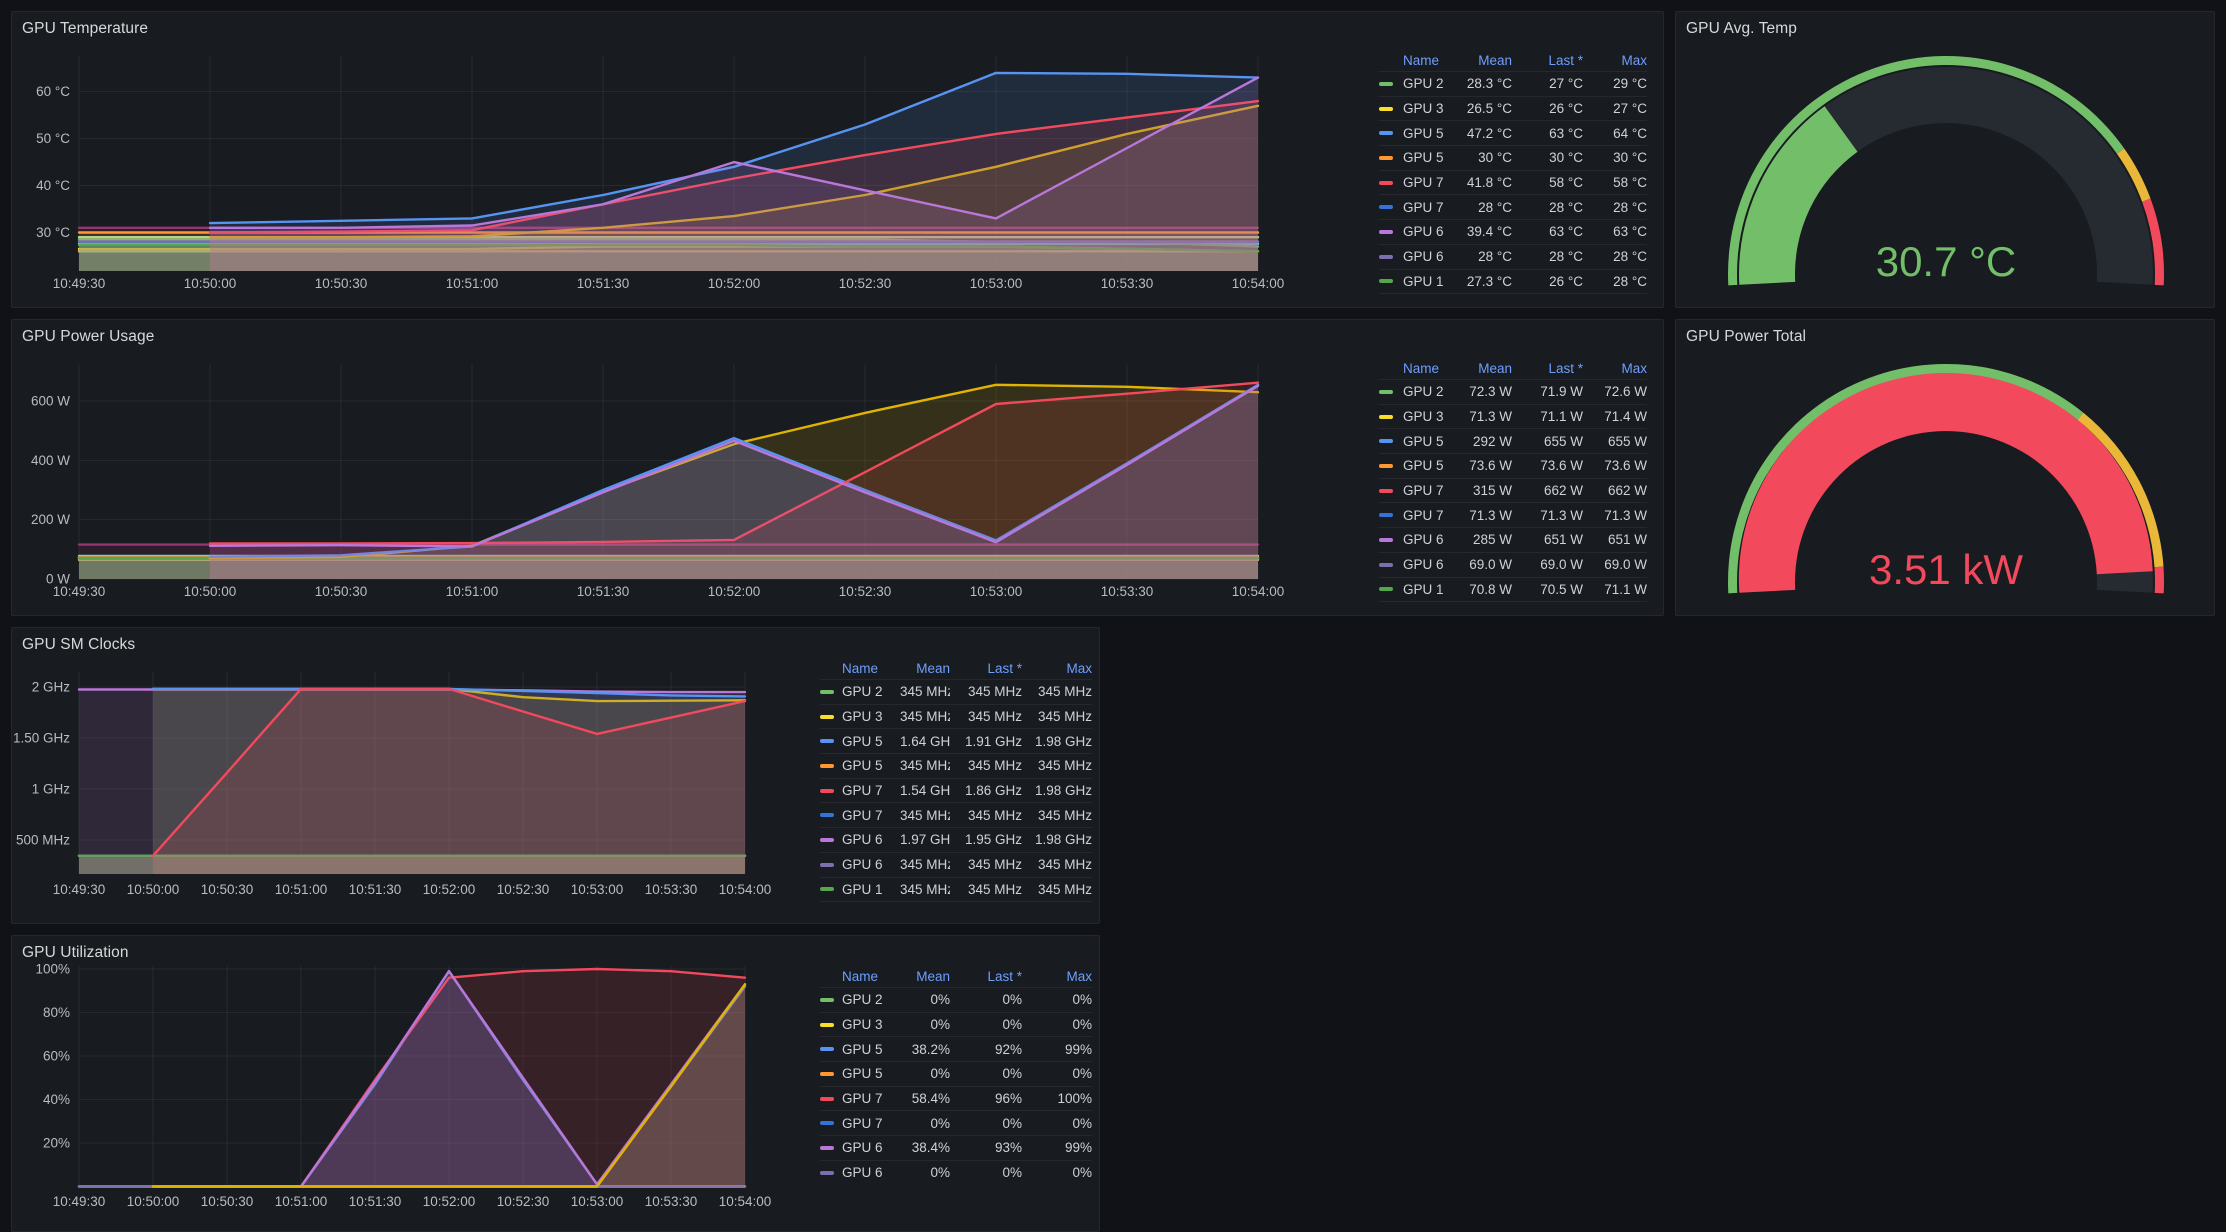 This screenshot has height=1232, width=2226. Describe the element at coordinates (956, 999) in the screenshot. I see `legend-row: GPU 2 0% 0% 0%` at that location.